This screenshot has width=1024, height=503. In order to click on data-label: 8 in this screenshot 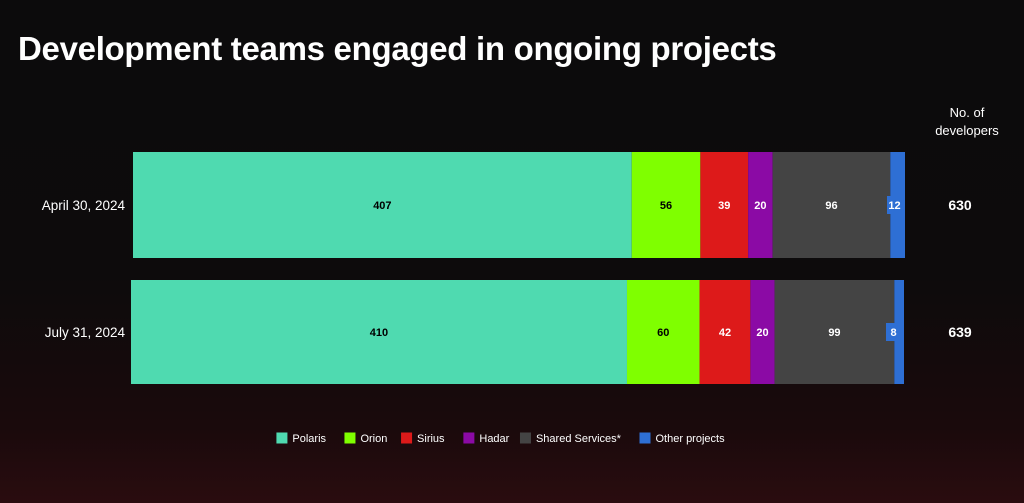, I will do `click(893, 333)`.